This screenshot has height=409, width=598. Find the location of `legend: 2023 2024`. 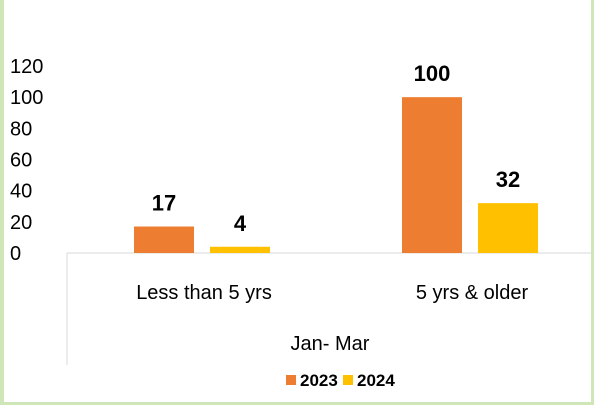

legend: 2023 2024 is located at coordinates (340, 380).